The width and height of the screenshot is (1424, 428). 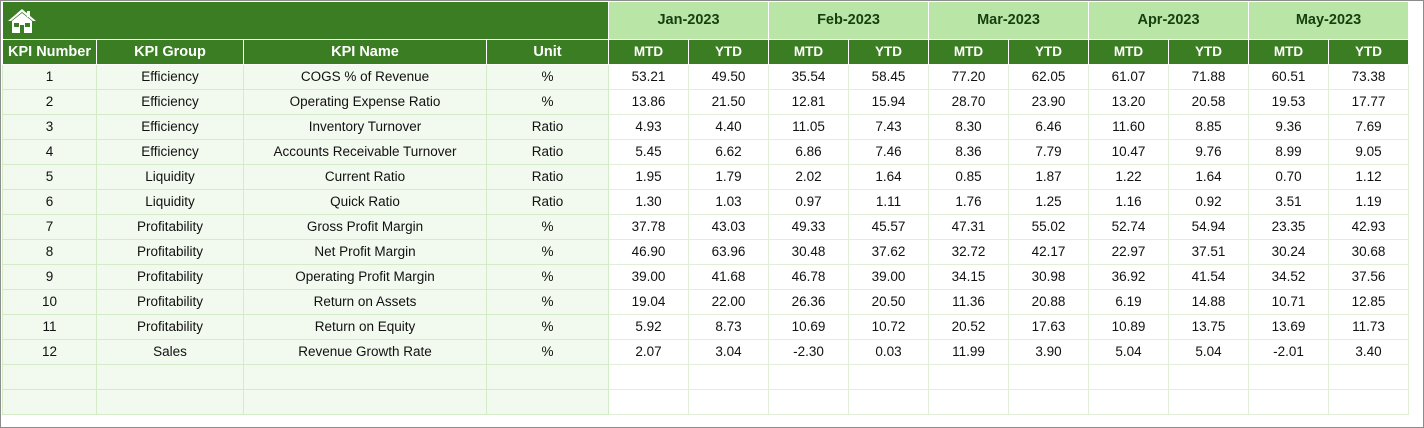 I want to click on mtd-value-cell: 19.53, so click(x=1288, y=101).